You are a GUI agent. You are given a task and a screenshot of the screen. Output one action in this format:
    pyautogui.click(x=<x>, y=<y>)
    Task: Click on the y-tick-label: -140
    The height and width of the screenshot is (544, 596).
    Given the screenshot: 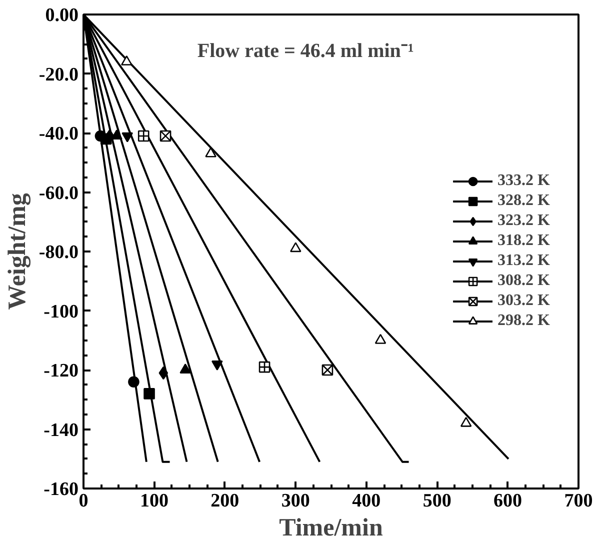 What is the action you would take?
    pyautogui.click(x=61, y=430)
    